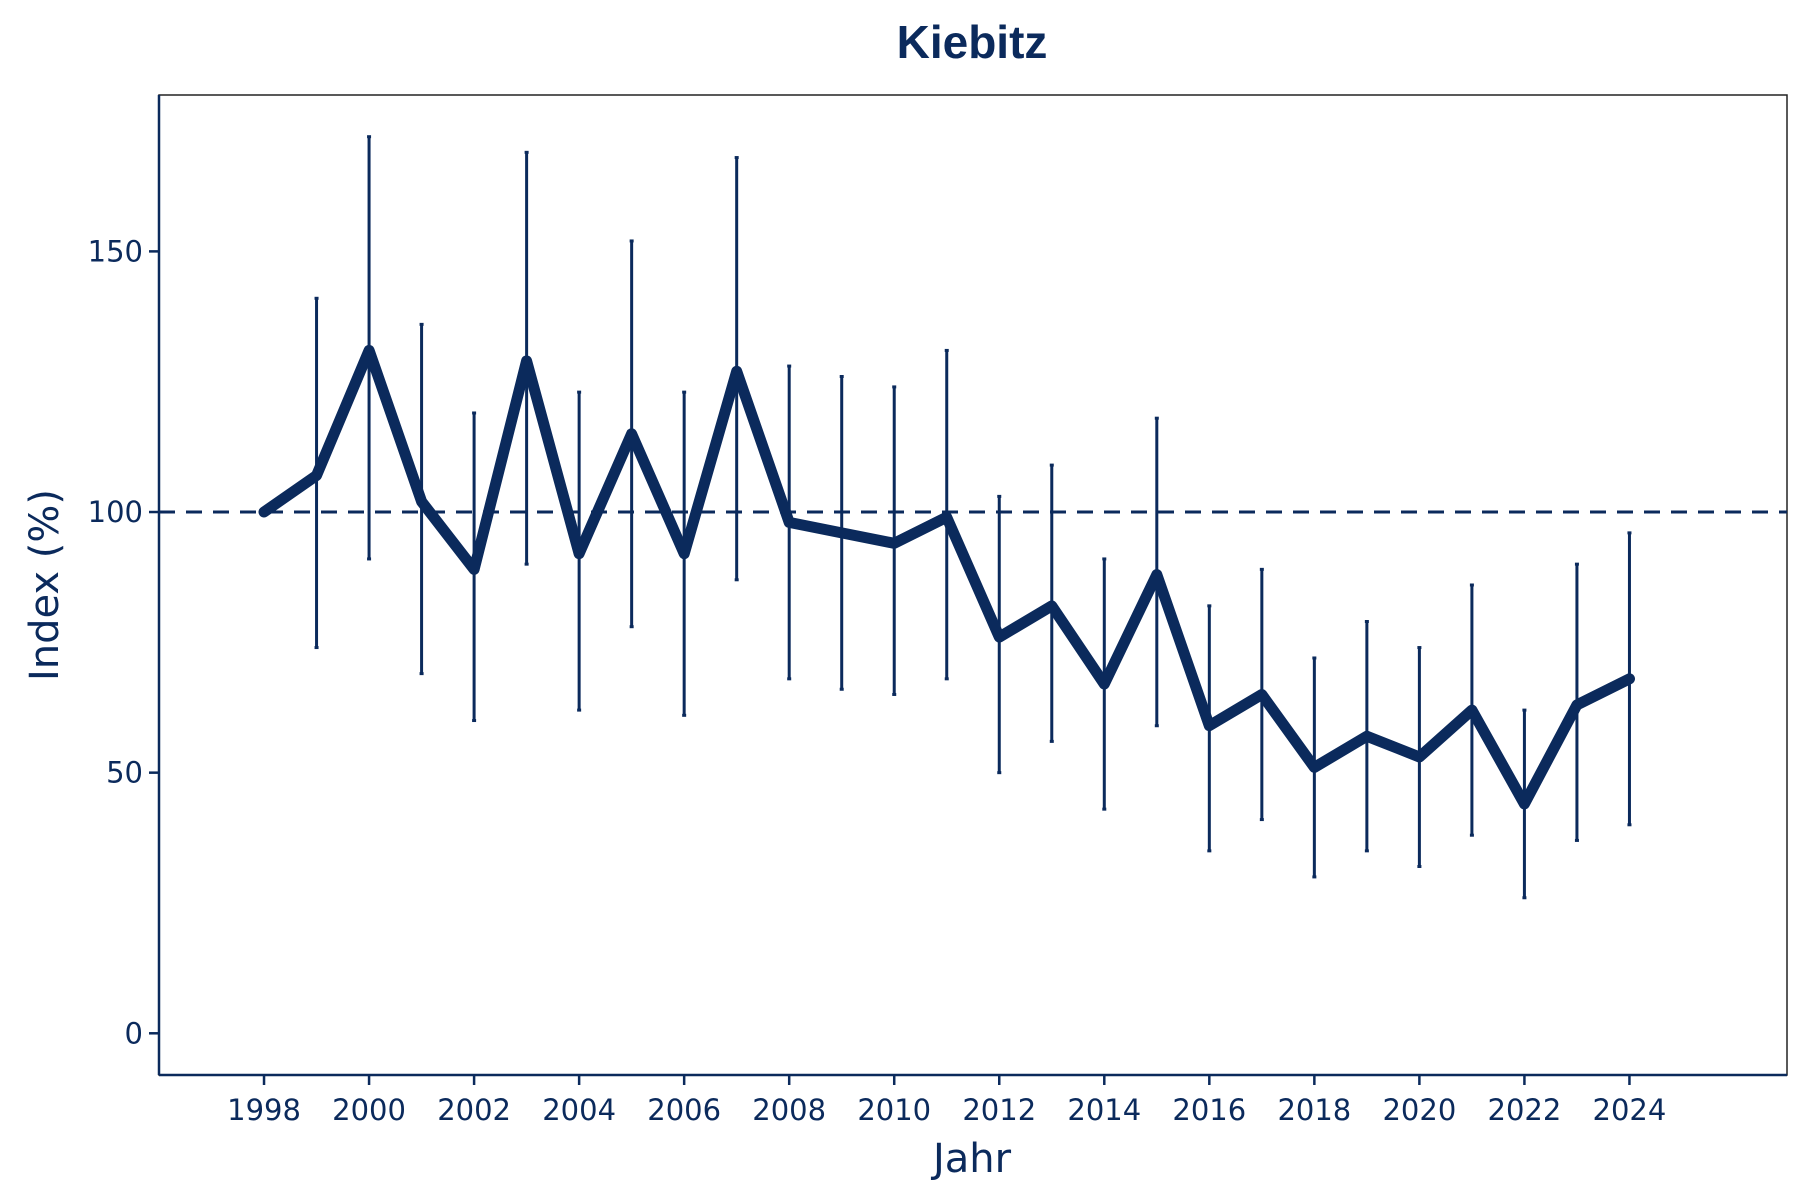 Image resolution: width=1800 pixels, height=1200 pixels. Describe the element at coordinates (1104, 1110) in the screenshot. I see `x-tick-label: 2014` at that location.